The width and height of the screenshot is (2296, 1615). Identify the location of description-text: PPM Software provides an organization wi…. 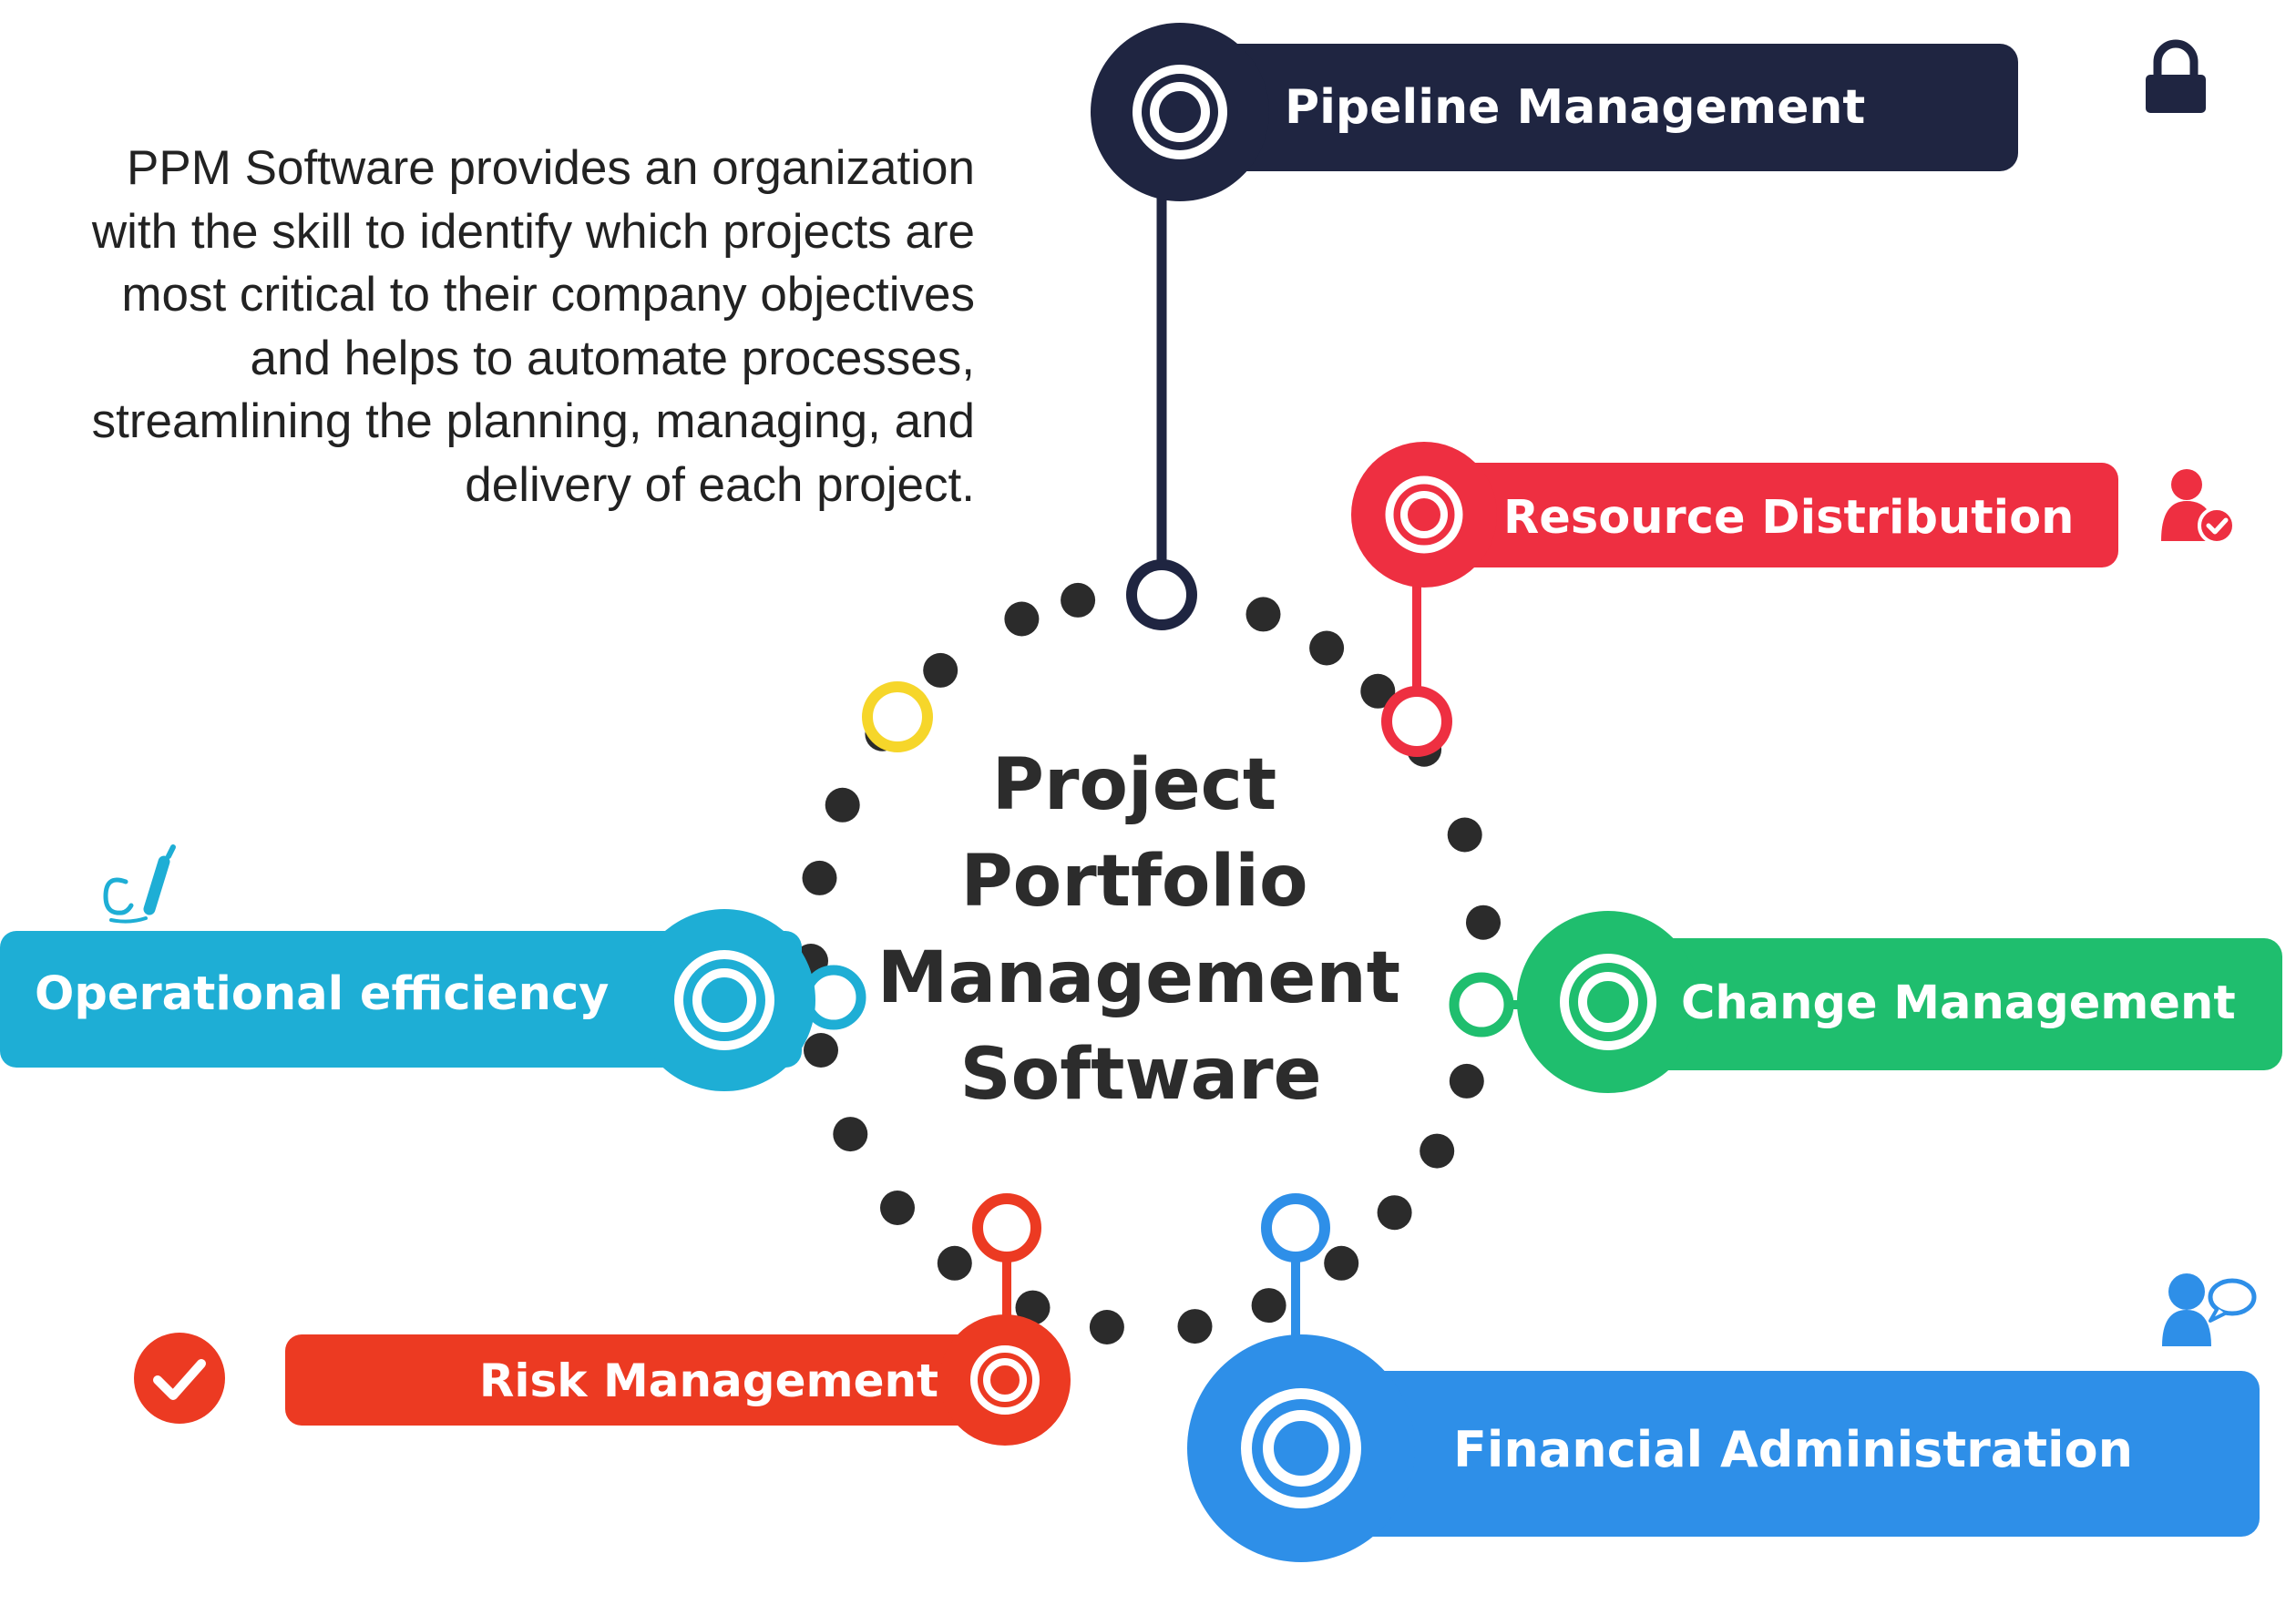
(533, 326).